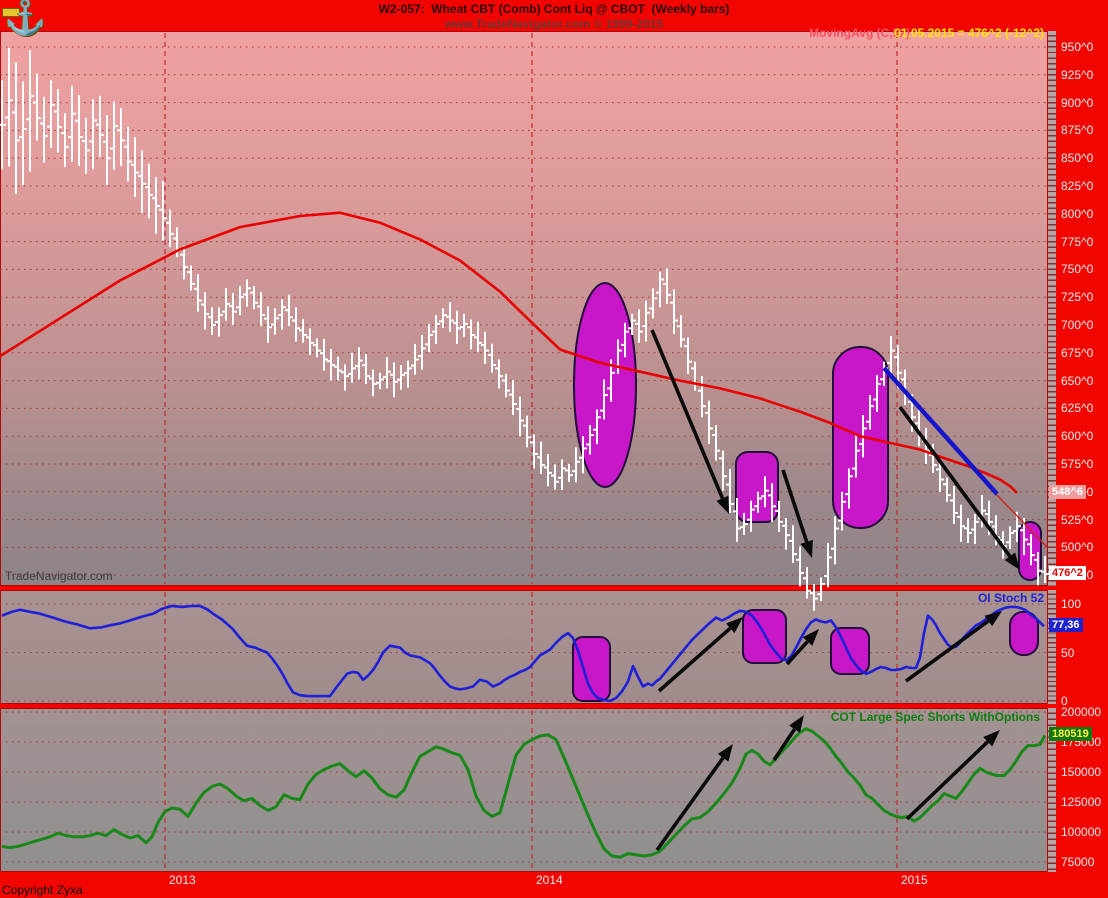  Describe the element at coordinates (1067, 572) in the screenshot. I see `last-price-badge: 476^2` at that location.